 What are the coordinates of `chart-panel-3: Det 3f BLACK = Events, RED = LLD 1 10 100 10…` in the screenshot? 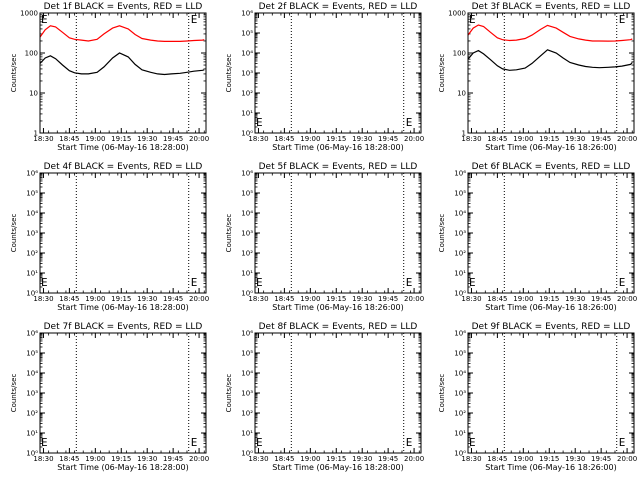 It's located at (537, 77).